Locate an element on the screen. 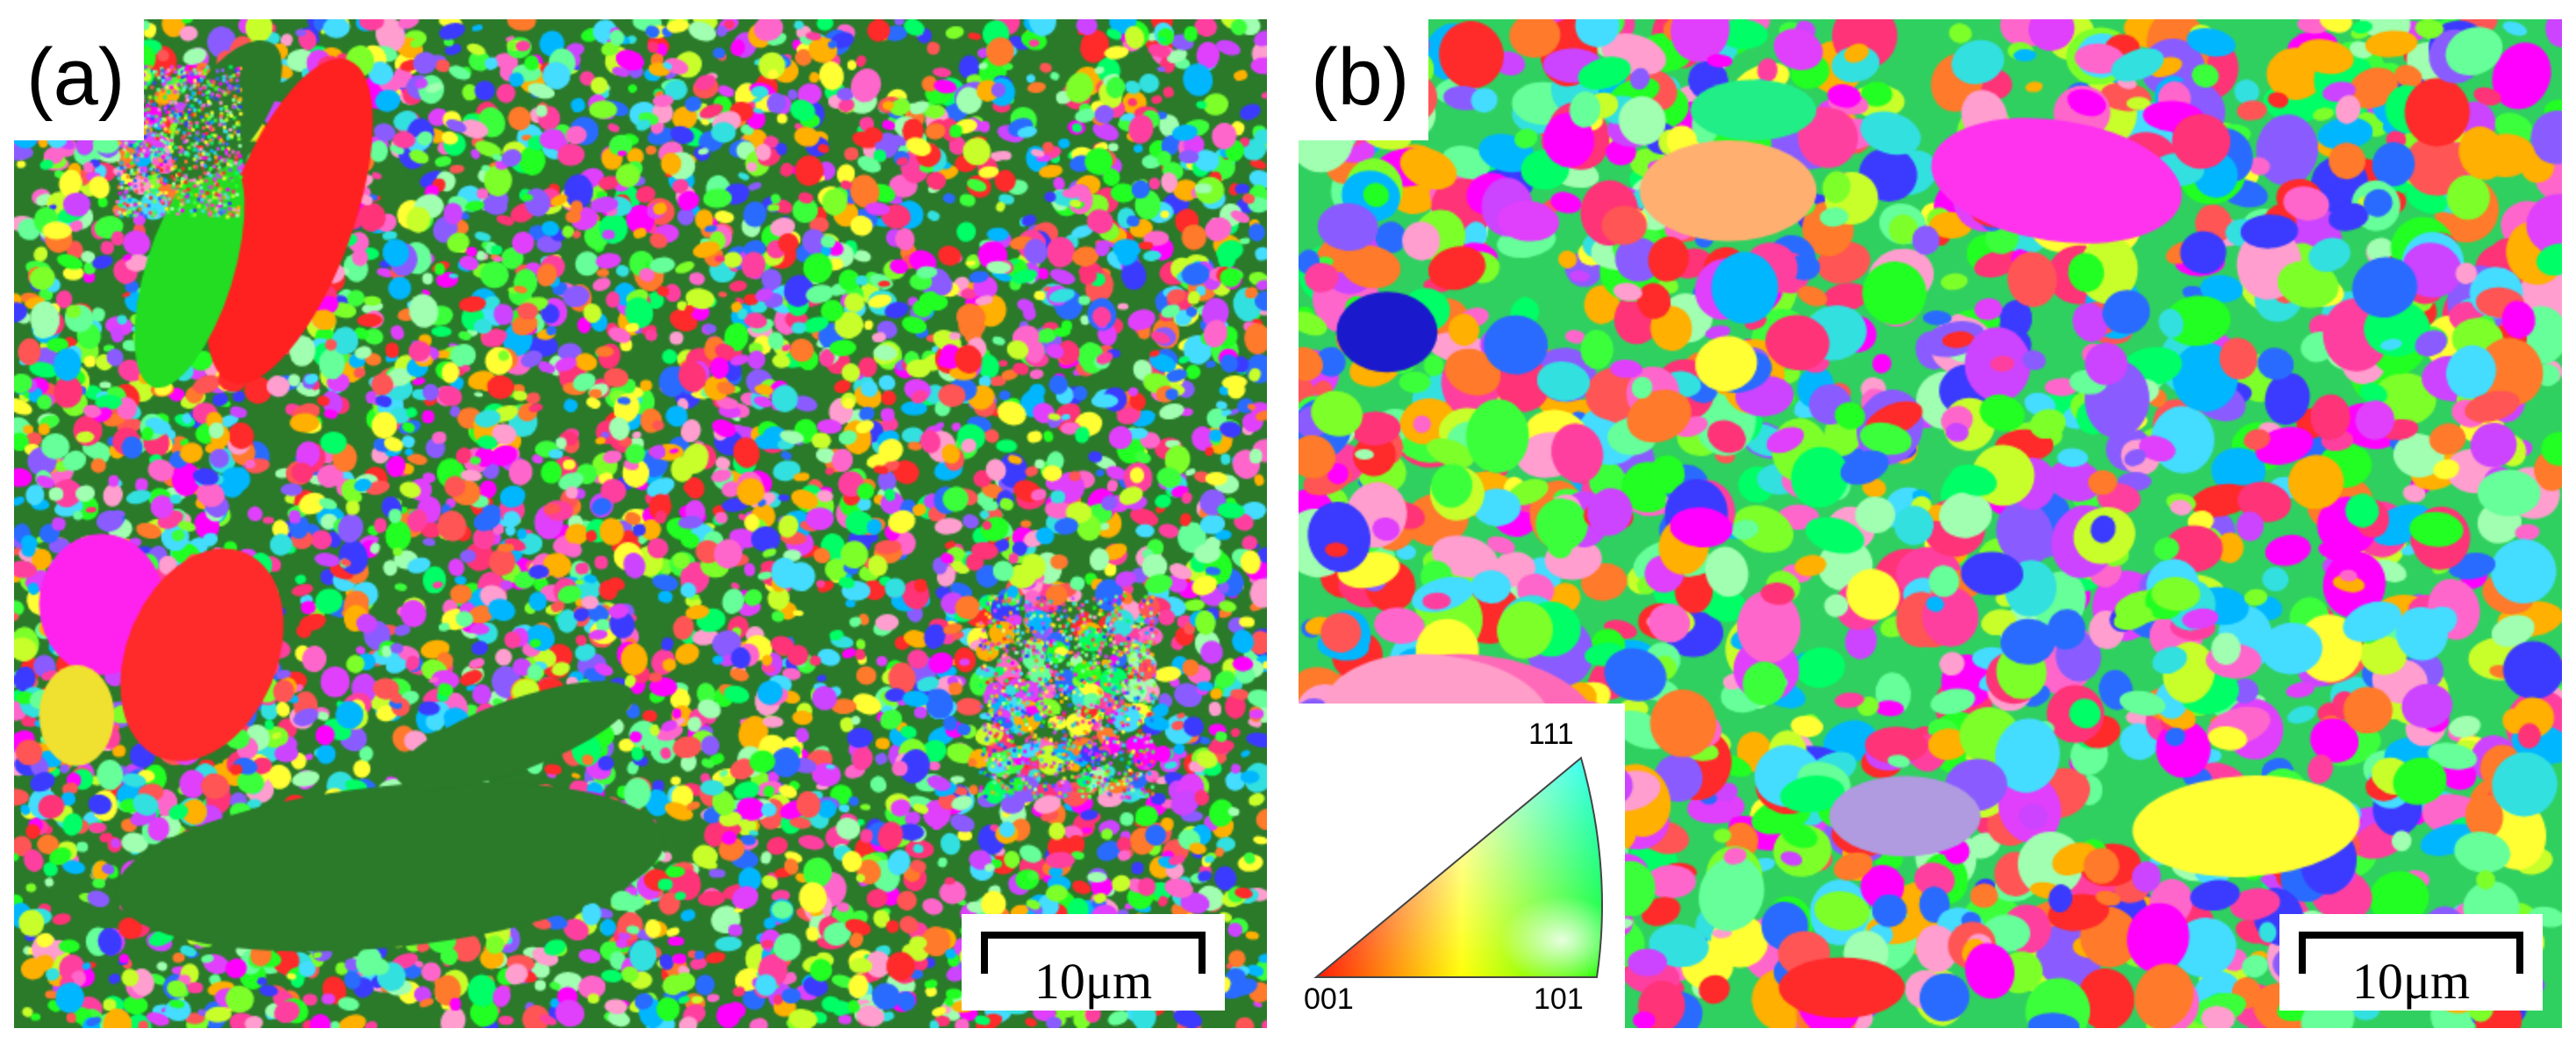  ipf-color-key: 111 001 101 is located at coordinates (1462, 866).